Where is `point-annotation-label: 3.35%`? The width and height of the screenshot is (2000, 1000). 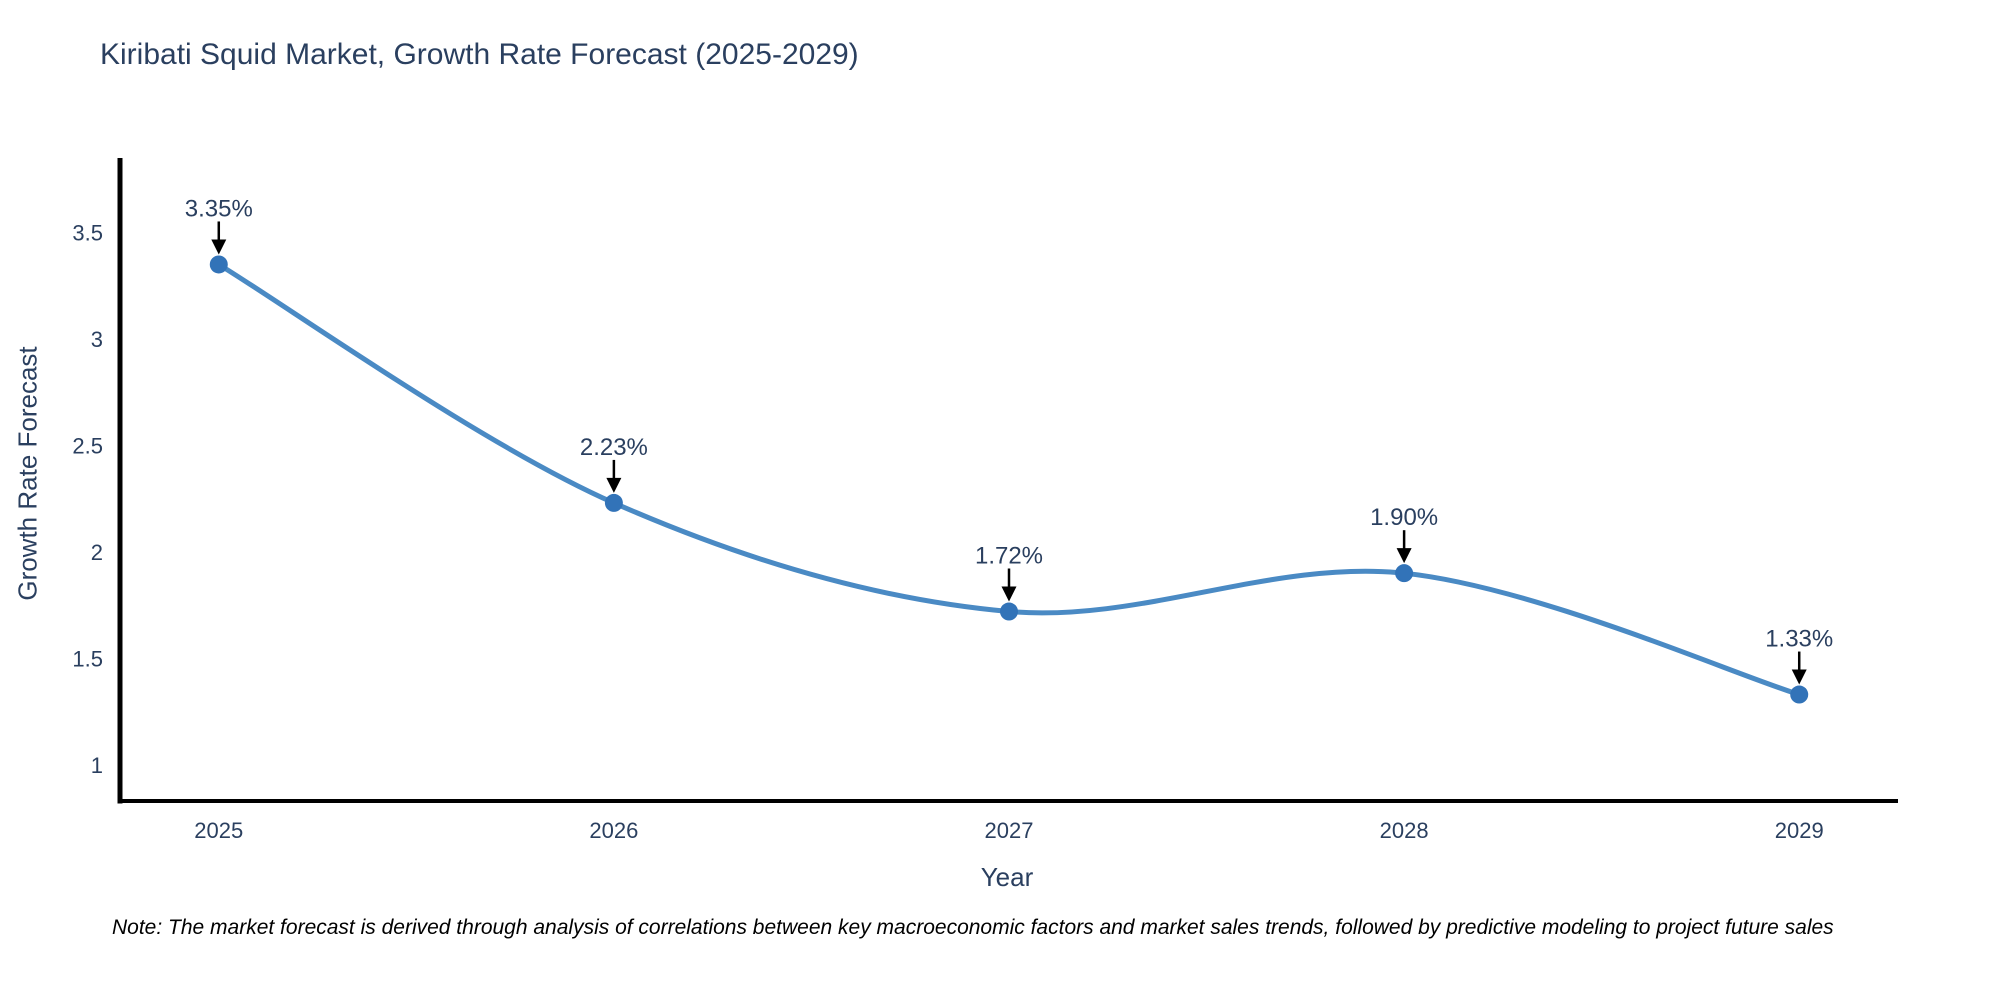 point-annotation-label: 3.35% is located at coordinates (219, 208).